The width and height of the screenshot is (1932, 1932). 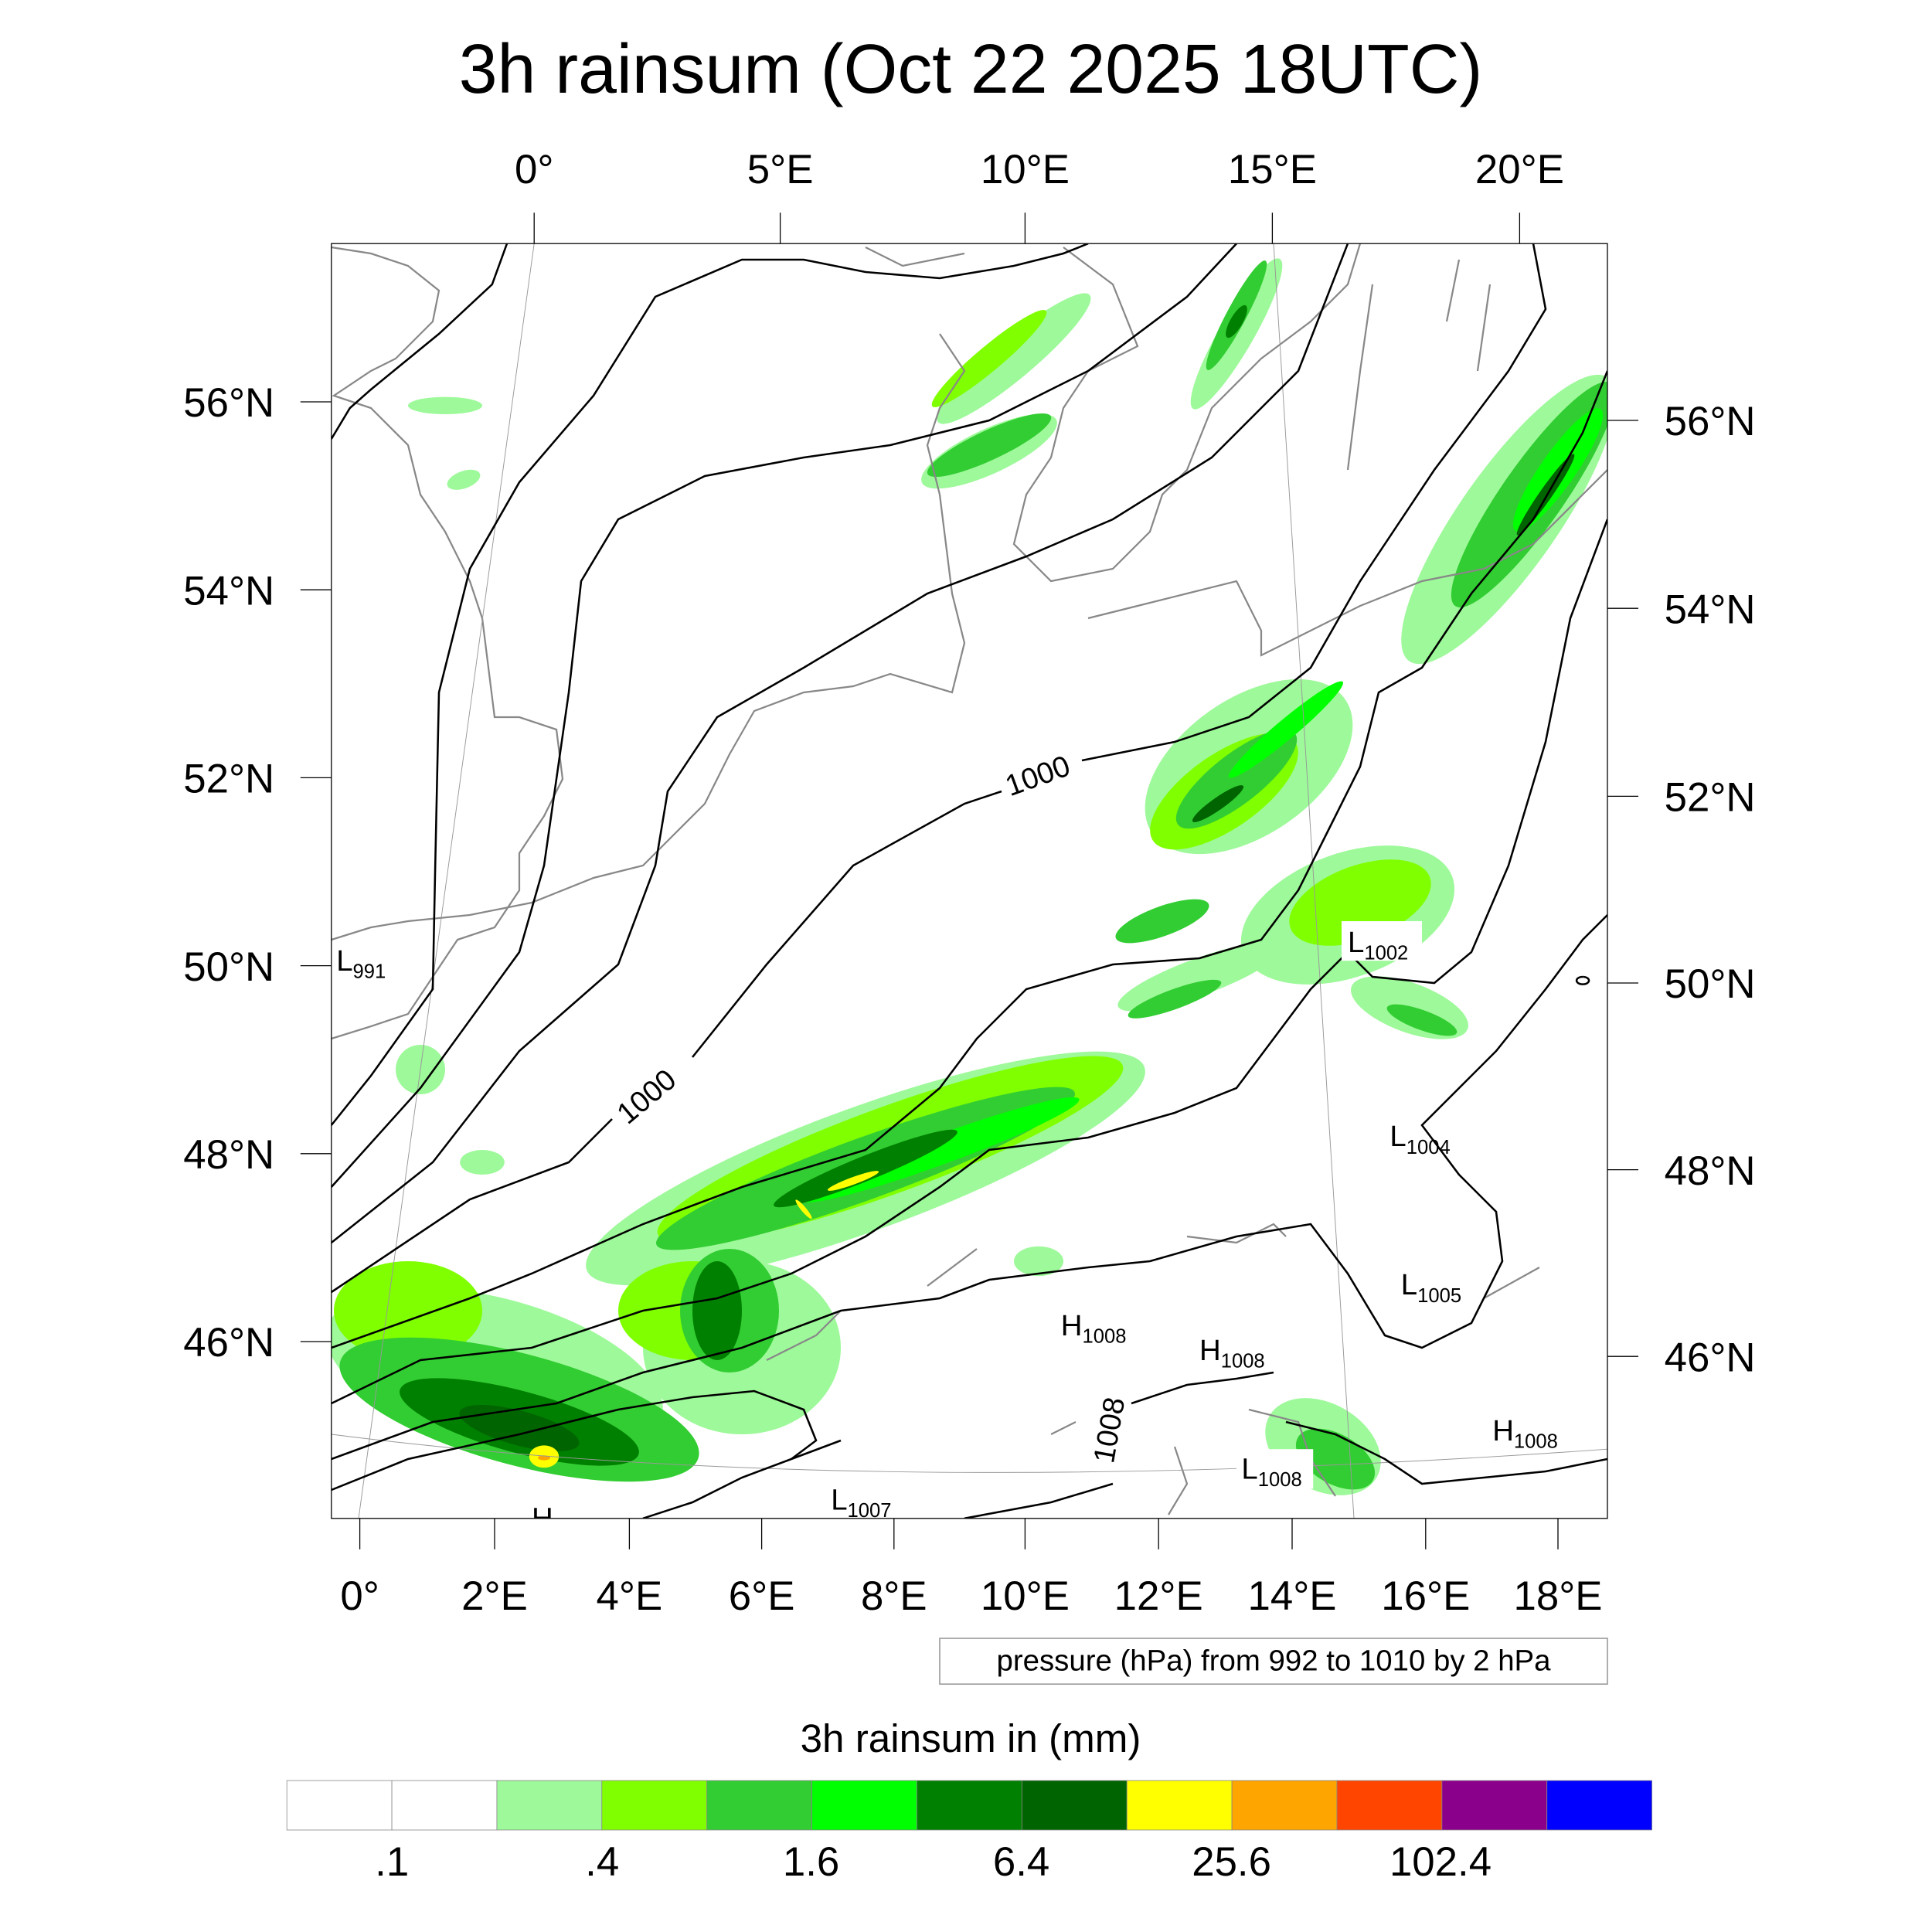 What do you see at coordinates (1272, 169) in the screenshot?
I see `tick-label: 15°E` at bounding box center [1272, 169].